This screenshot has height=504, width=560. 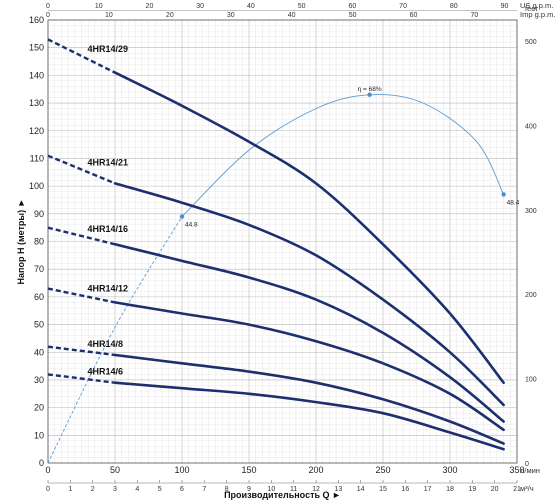 I want to click on m3h-tick-label: 16, so click(x=405, y=489).